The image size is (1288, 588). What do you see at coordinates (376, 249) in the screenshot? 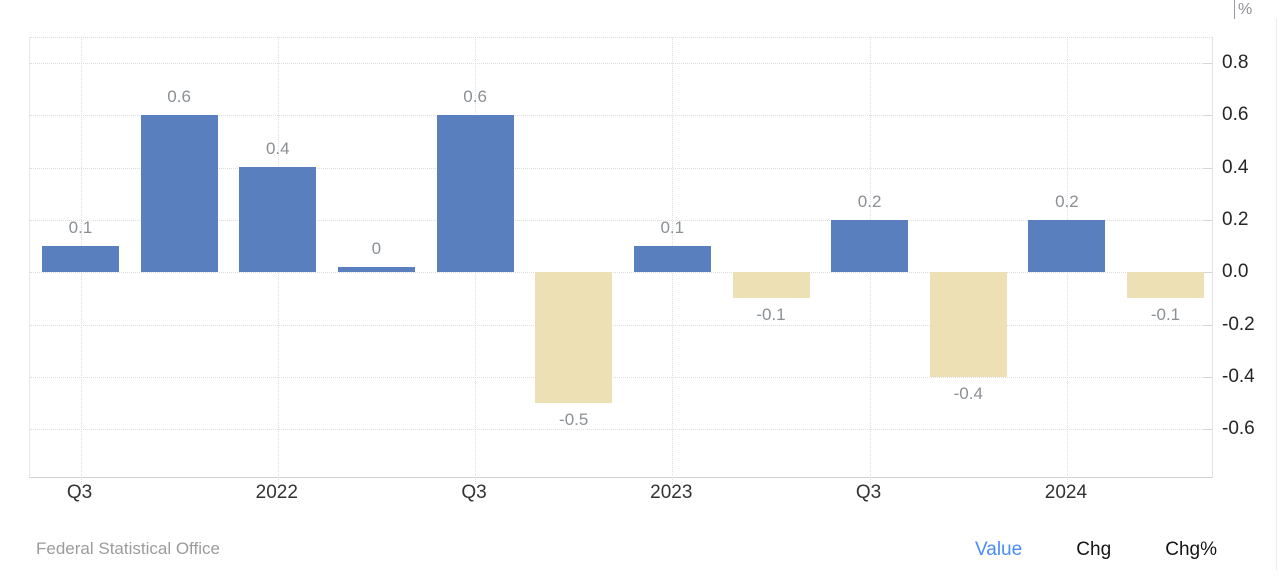
I see `bar-value-label: 0` at bounding box center [376, 249].